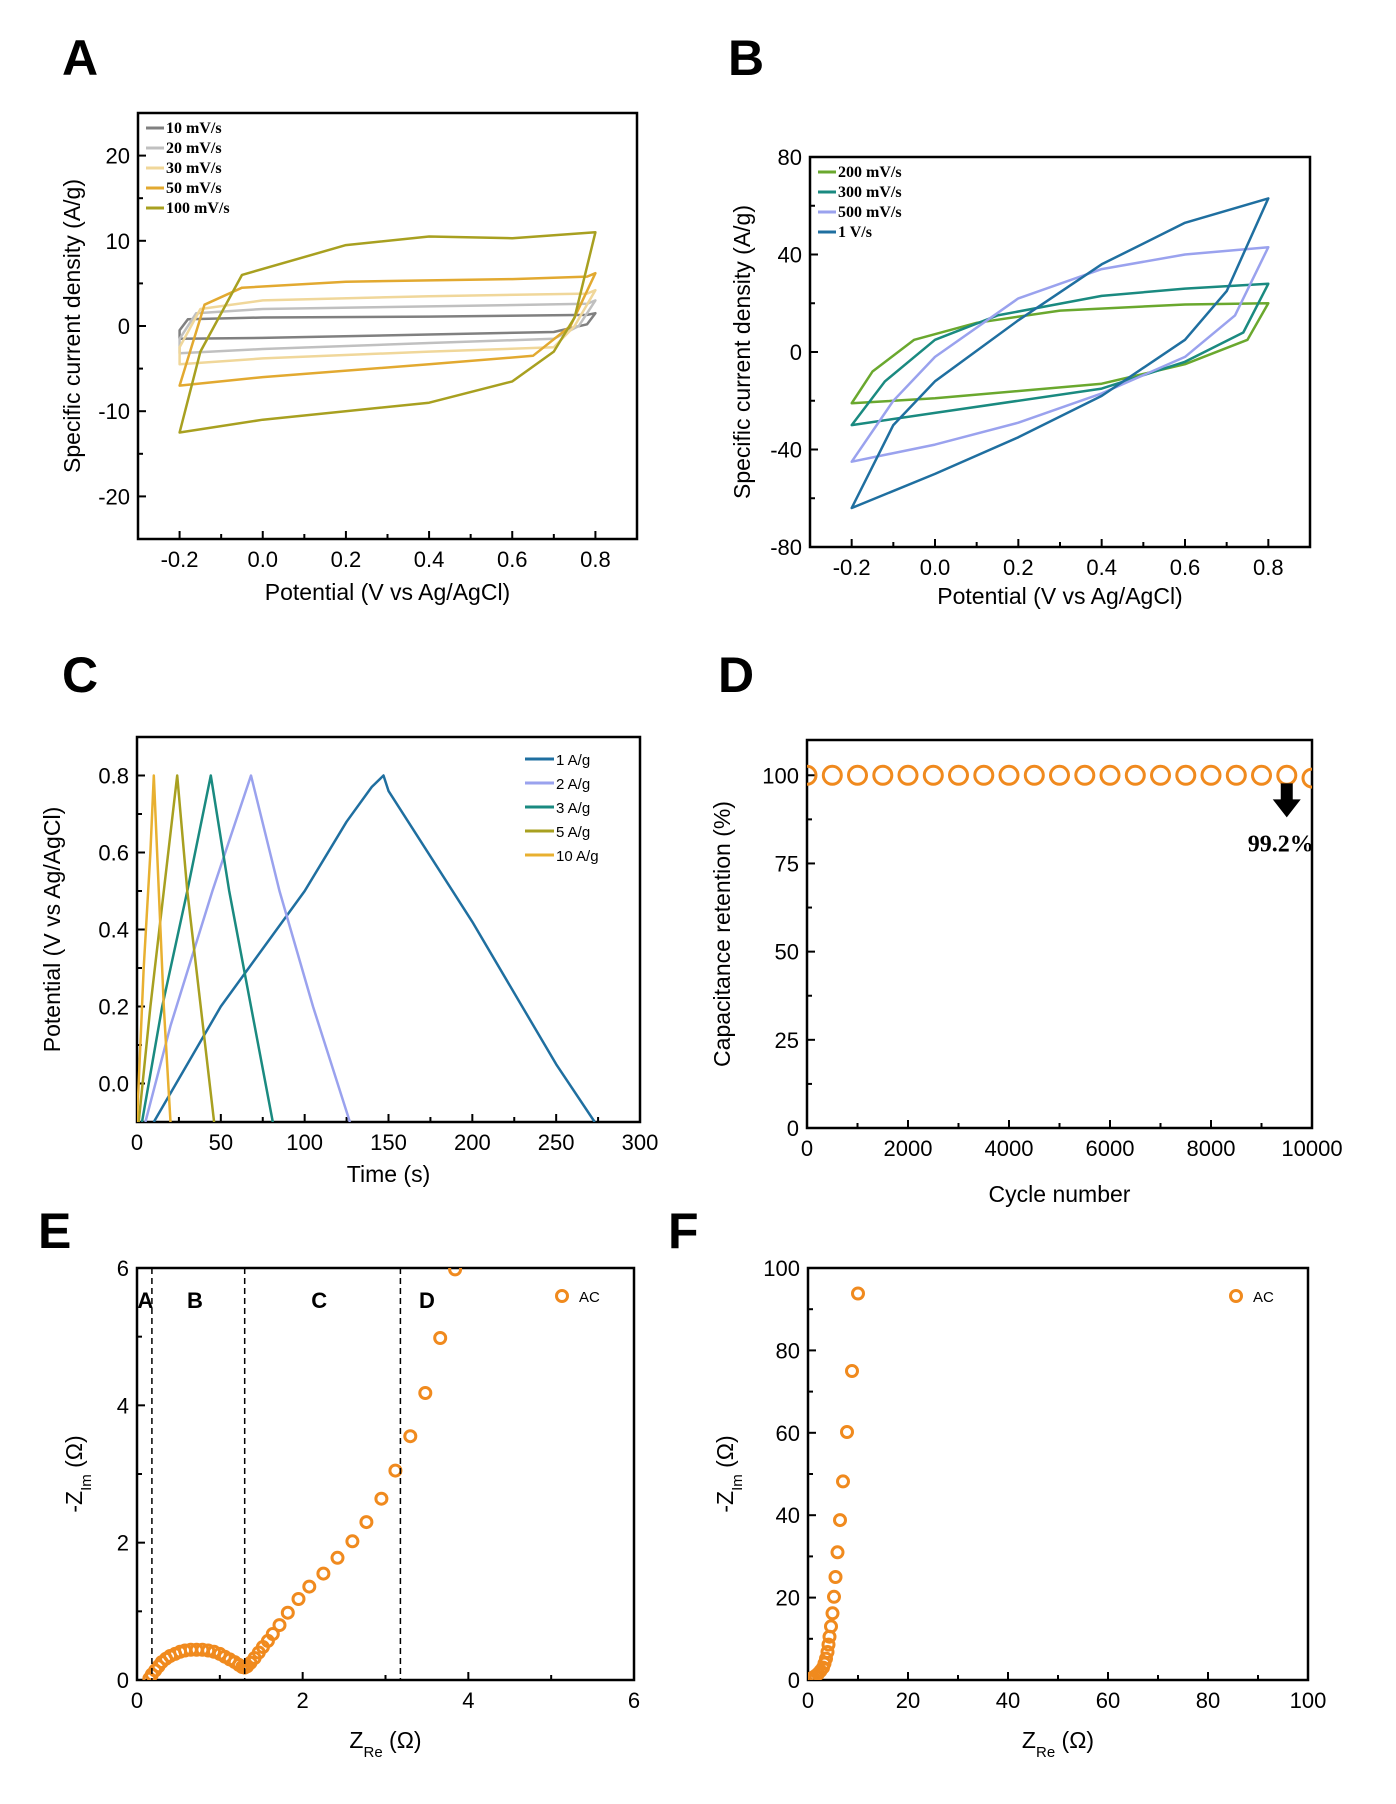  I want to click on x-tick-label: 0, so click(137, 1142).